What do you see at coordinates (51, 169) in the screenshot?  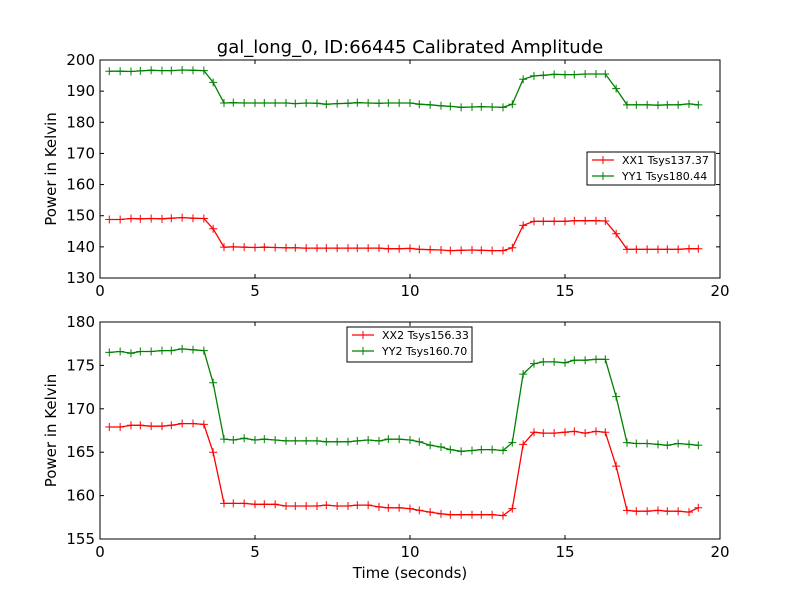 I see `y-axis-label: Power in Kelvin` at bounding box center [51, 169].